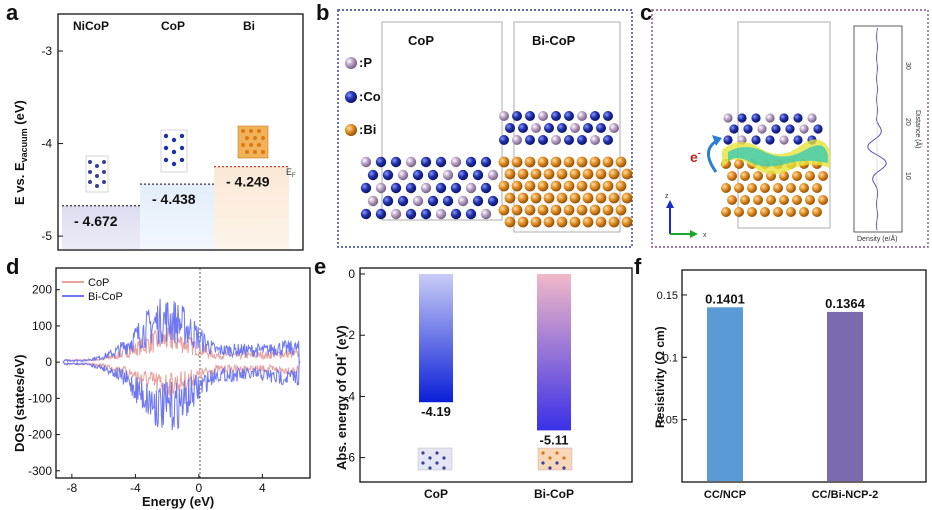  Describe the element at coordinates (40, 471) in the screenshot. I see `panel-d-ytick-label: -300` at that location.